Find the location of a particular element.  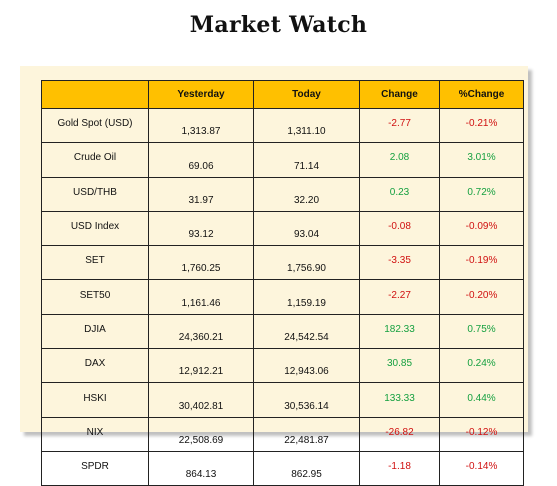

row-name: Crude Oil is located at coordinates (95, 160).